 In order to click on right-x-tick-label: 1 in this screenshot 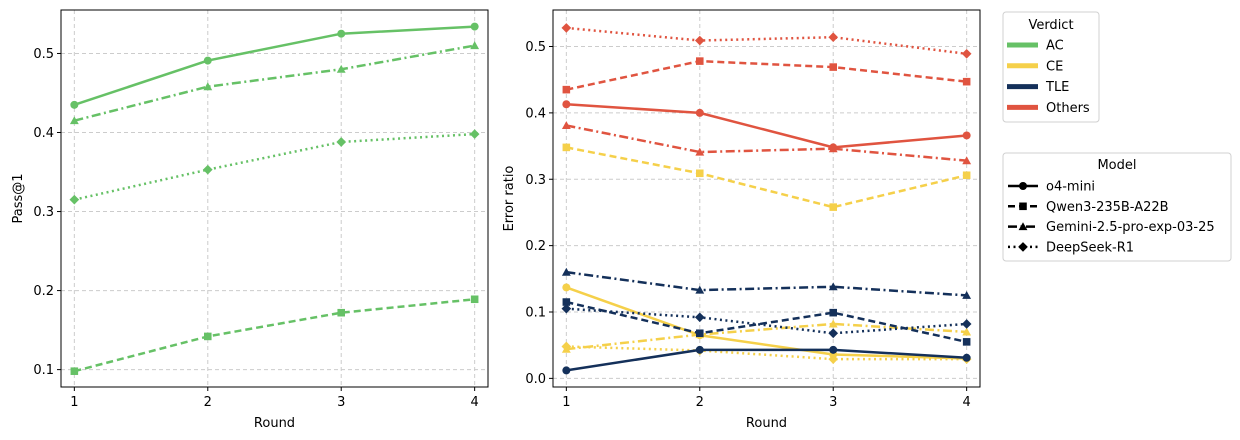, I will do `click(566, 402)`.